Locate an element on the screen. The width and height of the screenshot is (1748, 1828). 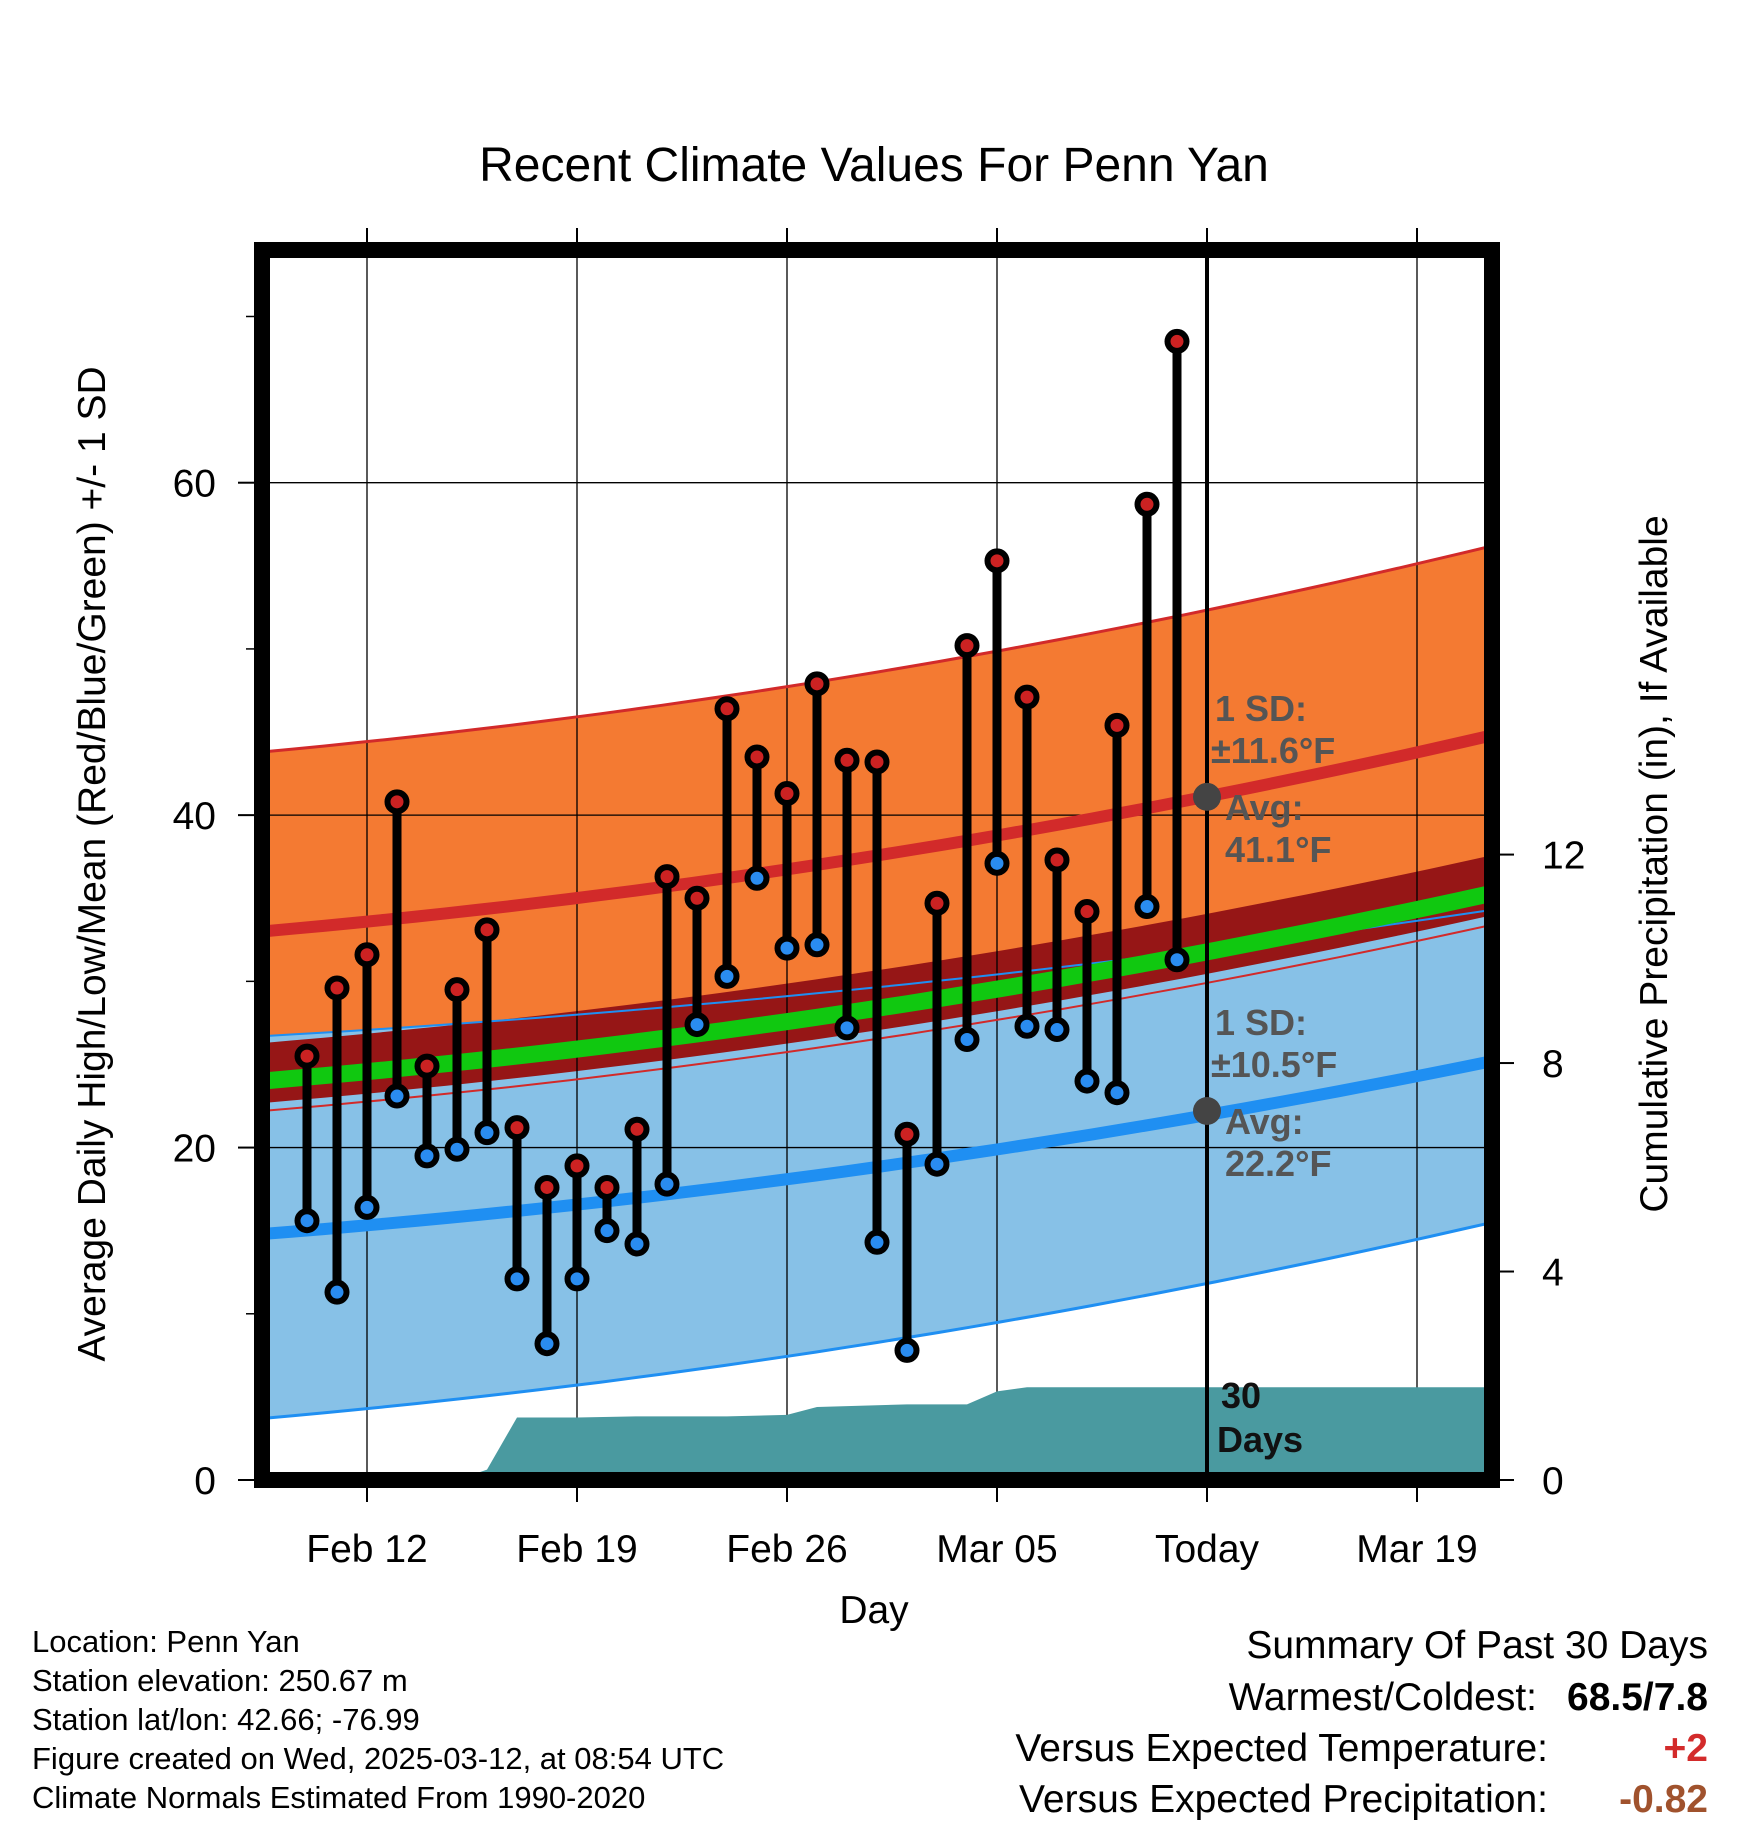
elevation-text: Station elevation: 250.67 m is located at coordinates (220, 1680).